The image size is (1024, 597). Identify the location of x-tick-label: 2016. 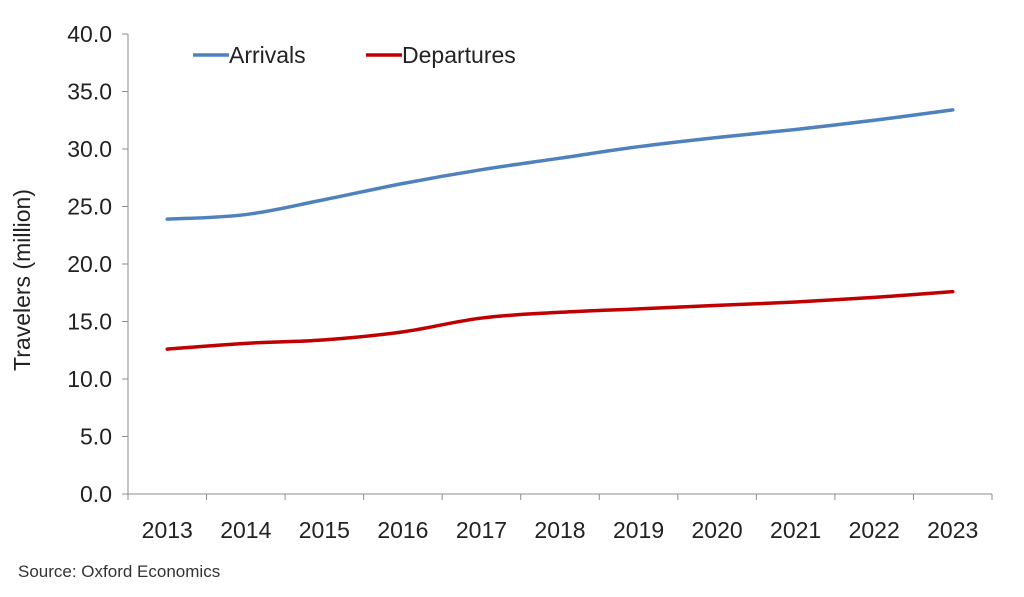
(402, 530).